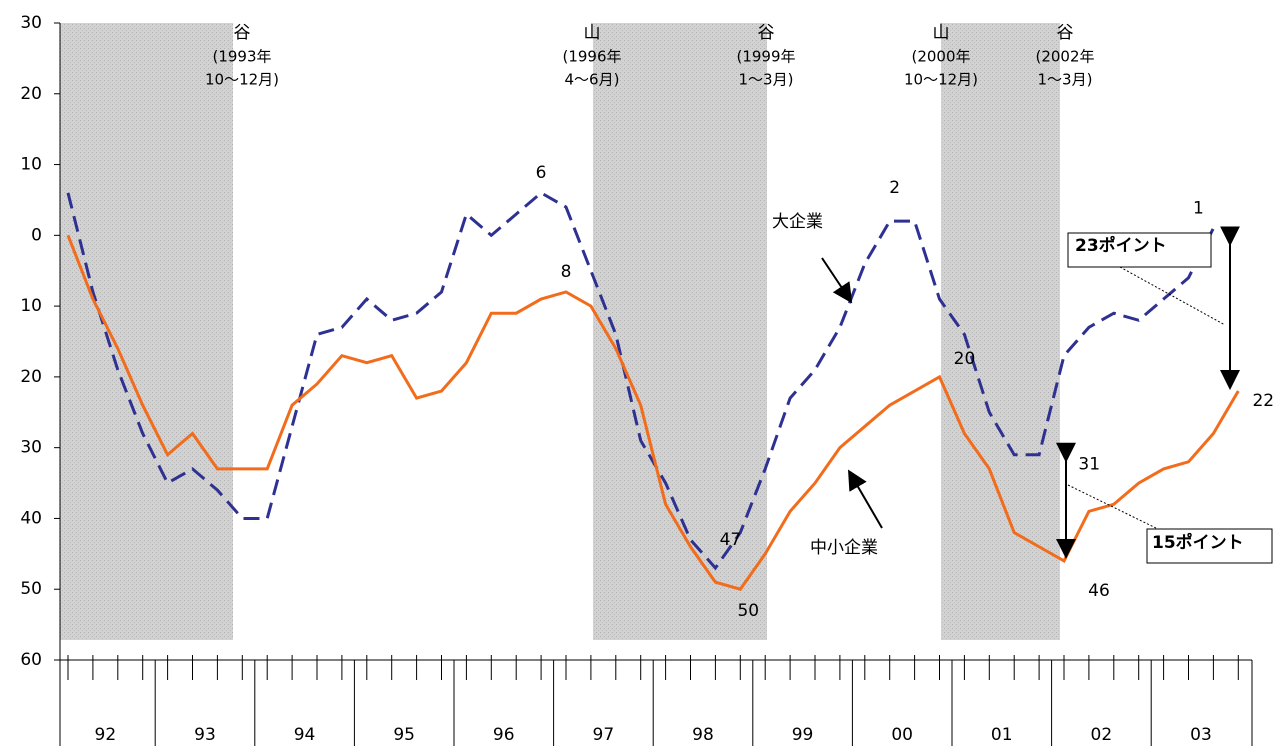  Describe the element at coordinates (703, 735) in the screenshot. I see `x-tick-label: 98` at that location.